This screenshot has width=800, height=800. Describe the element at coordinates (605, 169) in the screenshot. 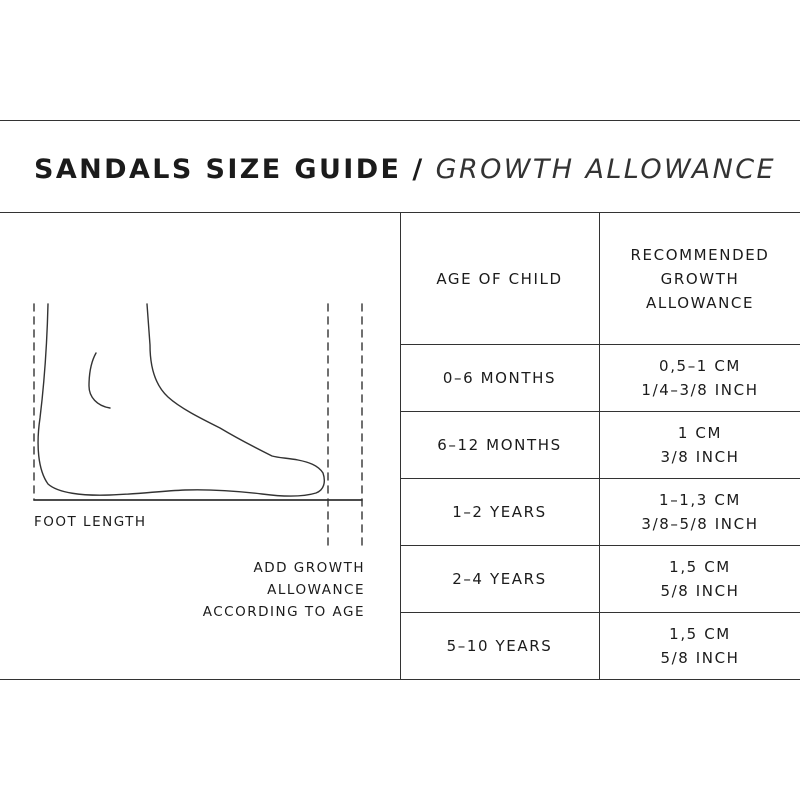

I see `title-subtitle: GROWTH ALLOWANCE` at that location.